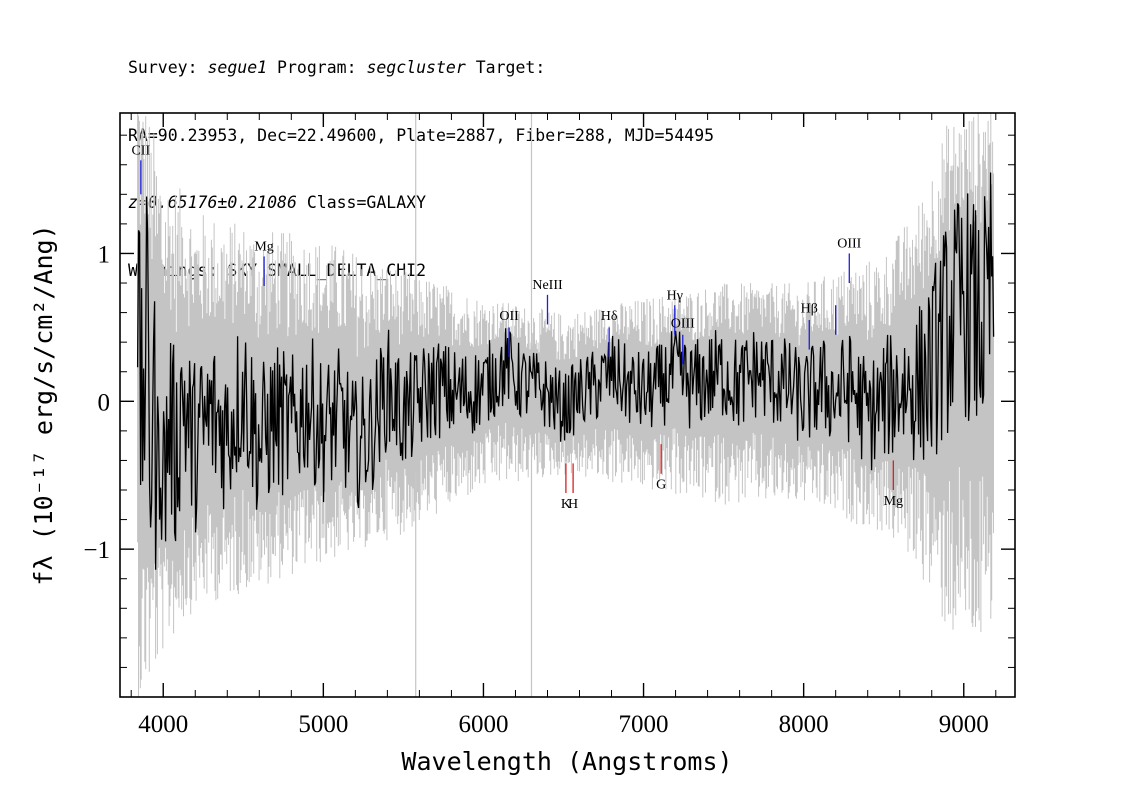 The height and width of the screenshot is (810, 1134). I want to click on x-tick-label: 8000, so click(804, 724).